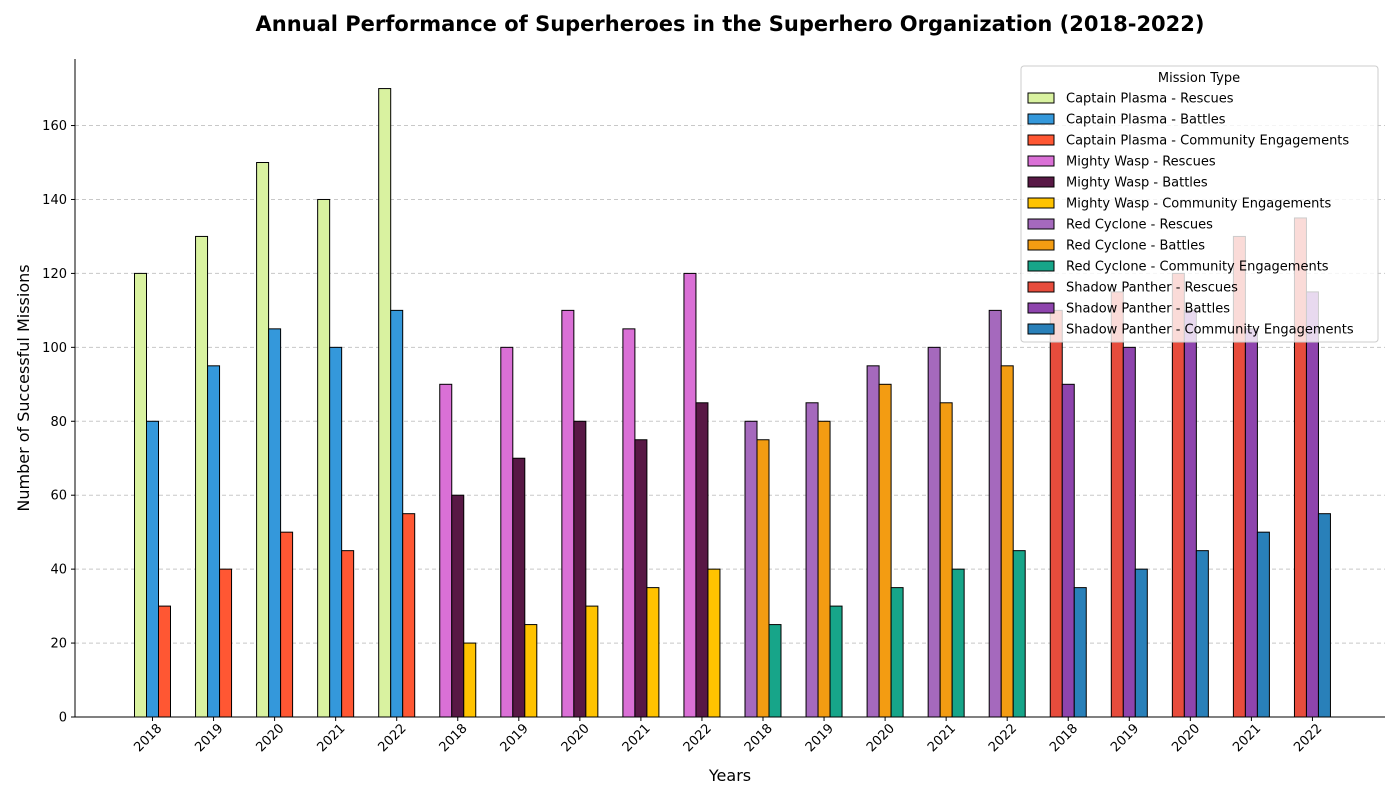 This screenshot has height=800, width=1400. I want to click on legend-entry: Red Cyclone - Community Engagements, so click(1197, 267).